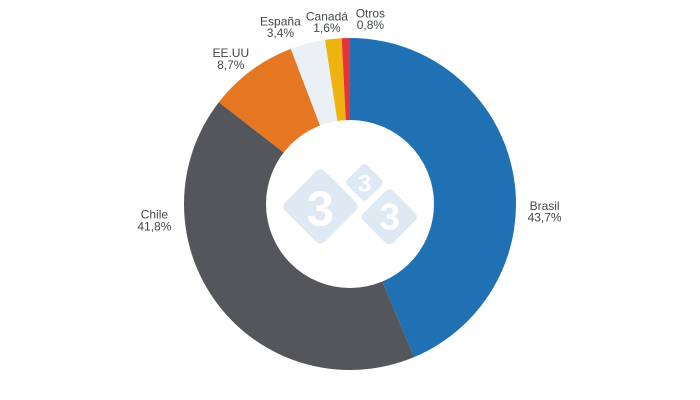 This screenshot has height=400, width=700. Describe the element at coordinates (371, 25) in the screenshot. I see `svg-text: 0,8%` at that location.